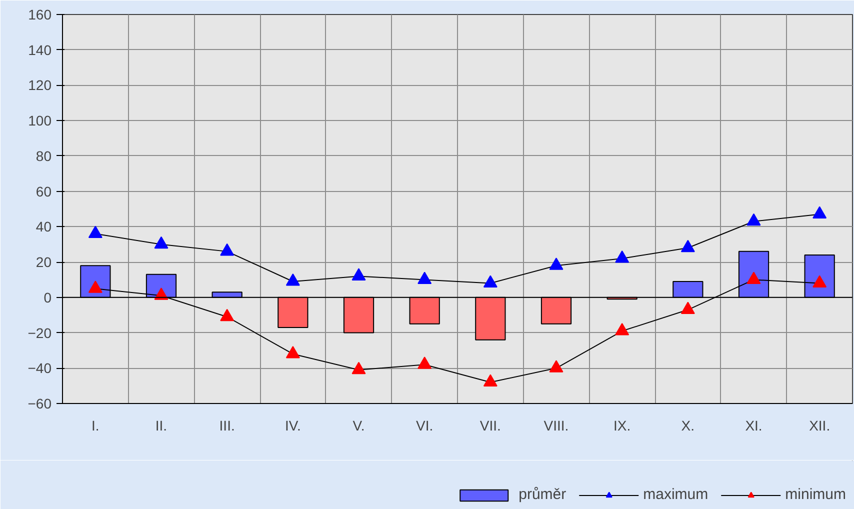 The image size is (854, 509). Describe the element at coordinates (40, 404) in the screenshot. I see `y-tick-label: −60` at that location.